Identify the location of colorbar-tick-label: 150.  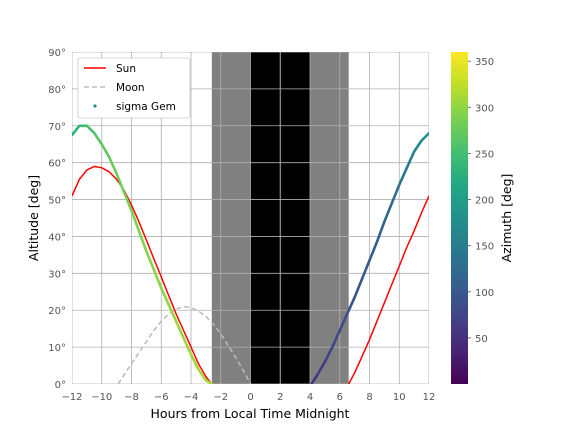
(484, 247).